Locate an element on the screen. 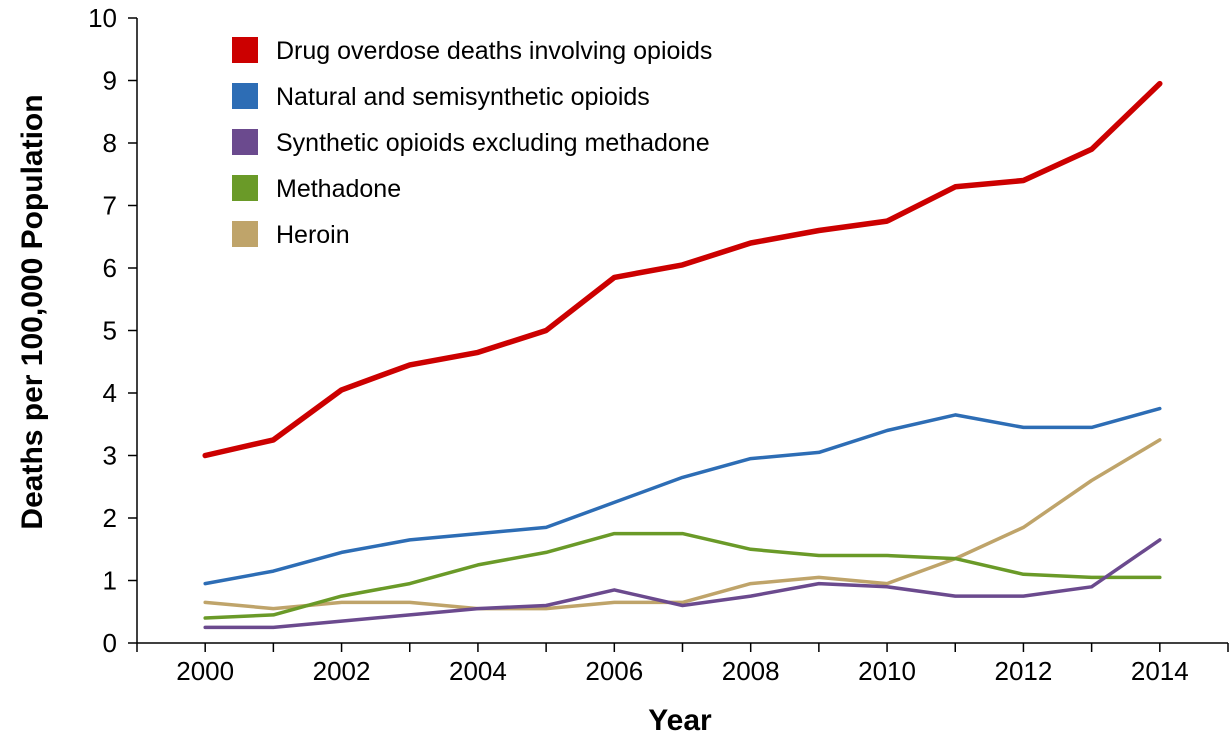 The image size is (1230, 740). x-tick-label: 2002 is located at coordinates (342, 671).